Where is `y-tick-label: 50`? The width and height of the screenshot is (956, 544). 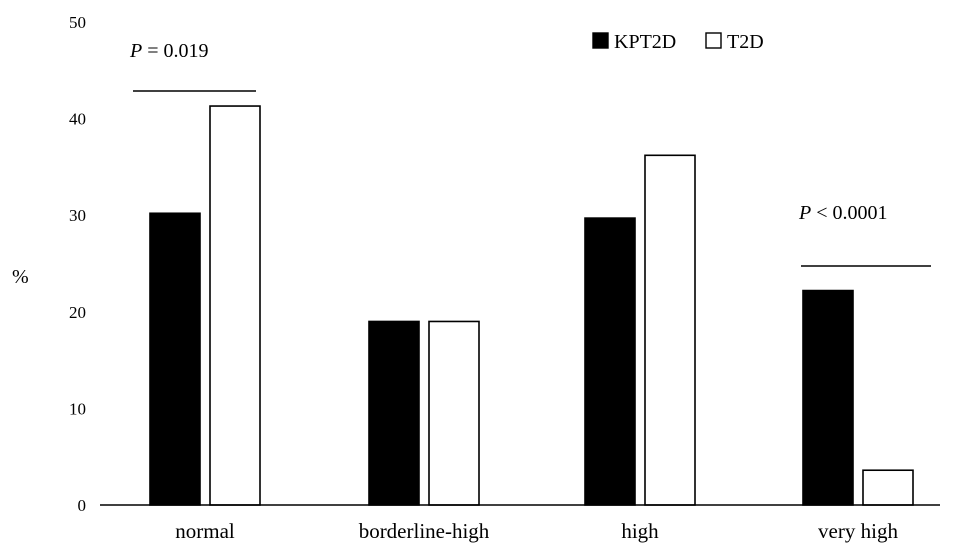 y-tick-label: 50 is located at coordinates (77, 22).